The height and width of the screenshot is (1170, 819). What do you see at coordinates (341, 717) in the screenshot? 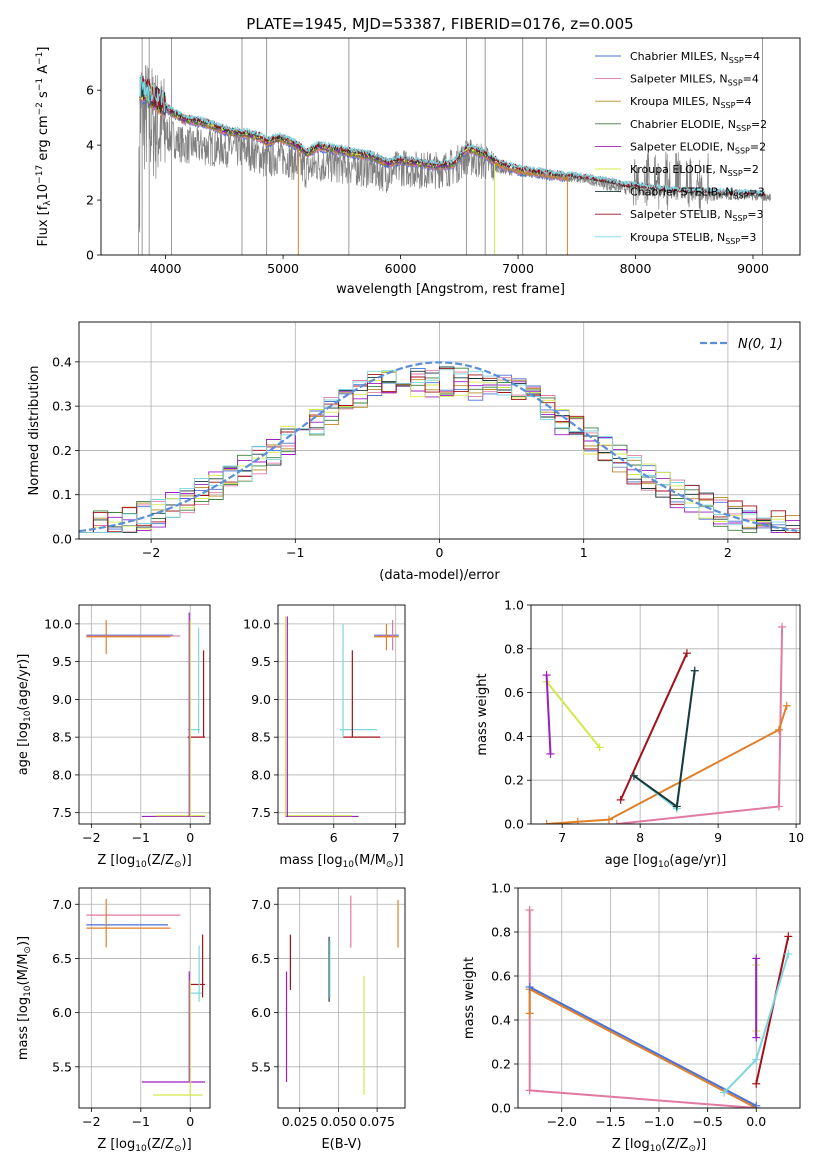
I see `age-vs-mass-plot-area` at bounding box center [341, 717].